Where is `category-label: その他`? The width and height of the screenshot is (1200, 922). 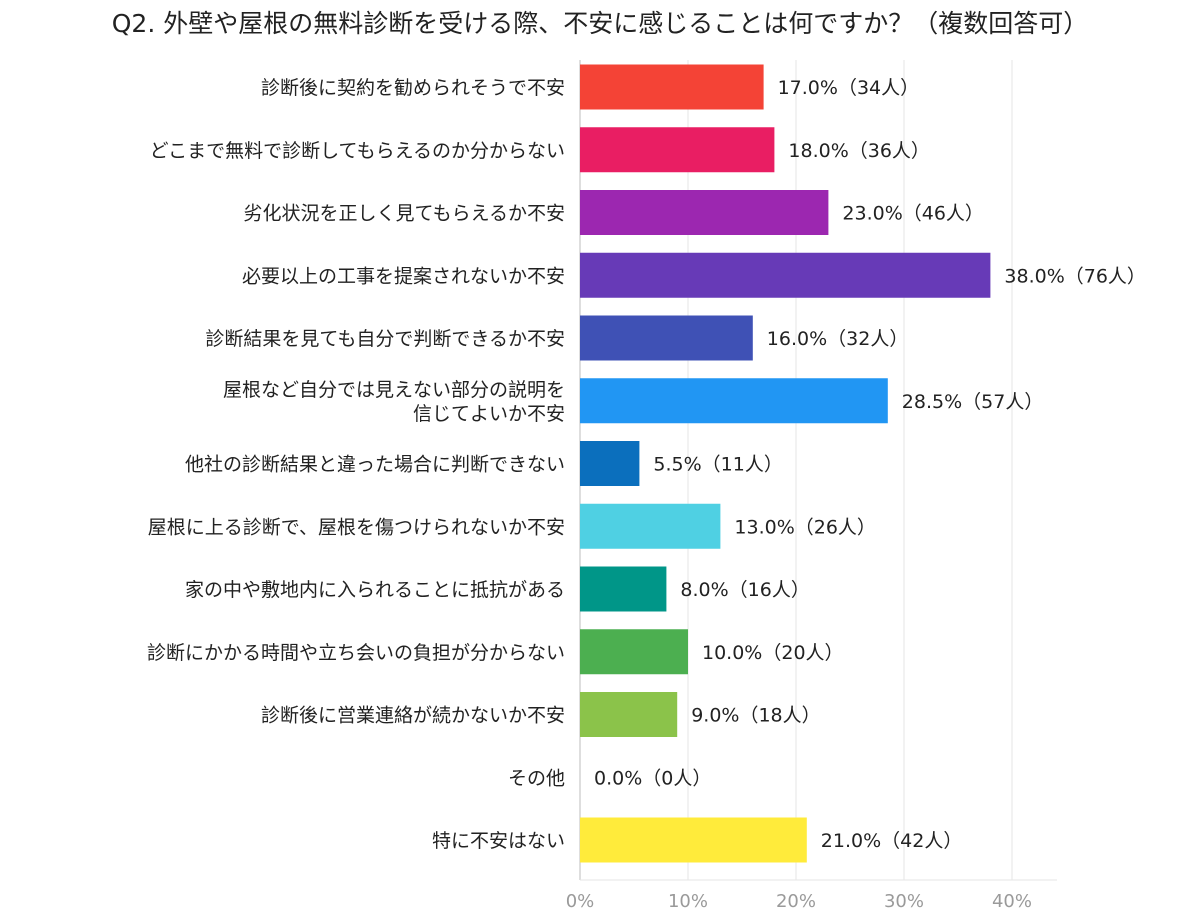
category-label: その他 is located at coordinates (536, 778).